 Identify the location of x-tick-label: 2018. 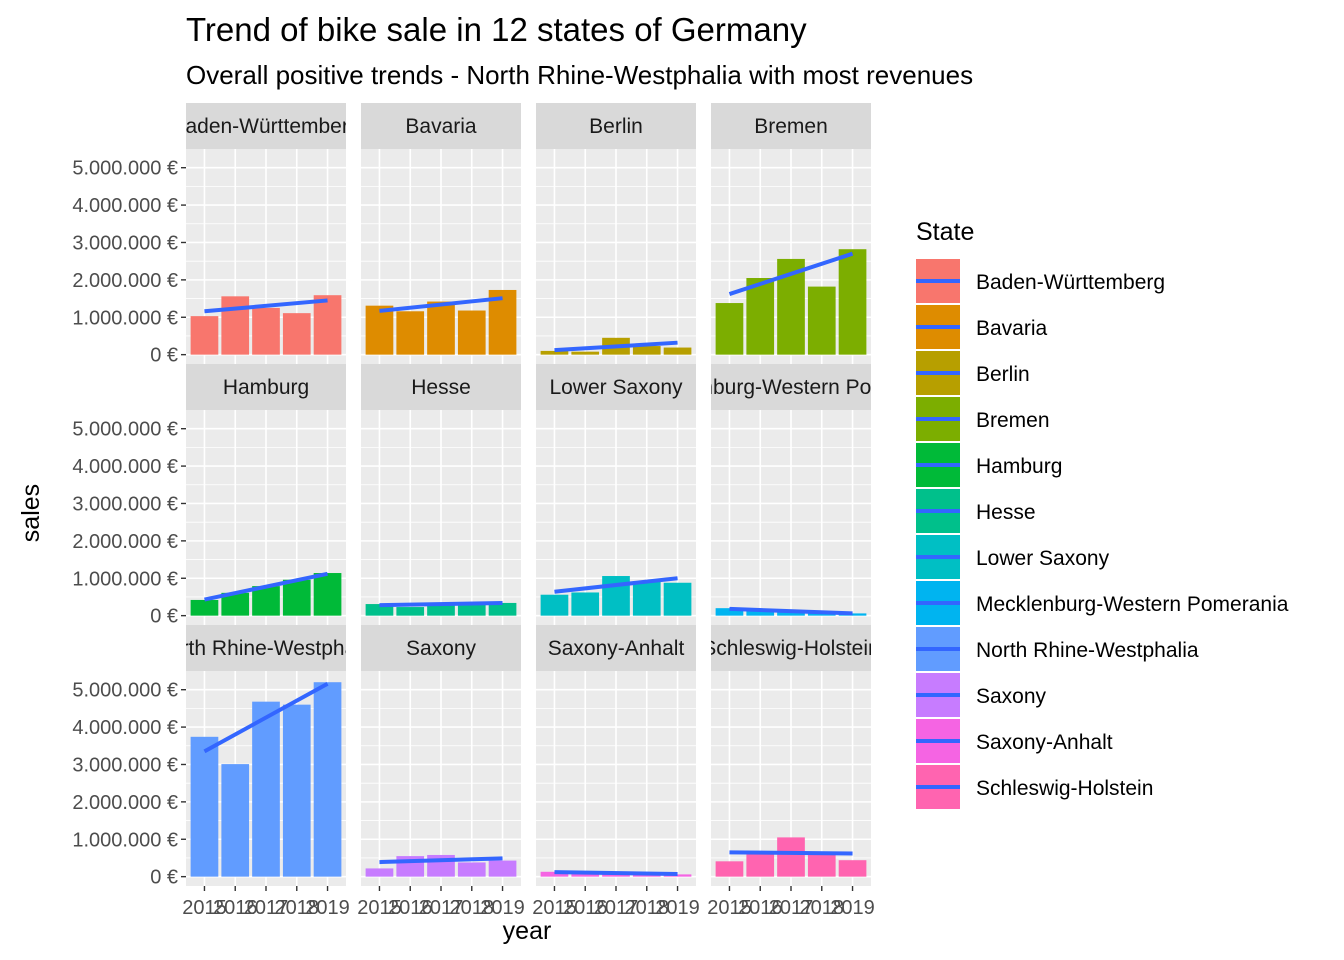
(297, 908).